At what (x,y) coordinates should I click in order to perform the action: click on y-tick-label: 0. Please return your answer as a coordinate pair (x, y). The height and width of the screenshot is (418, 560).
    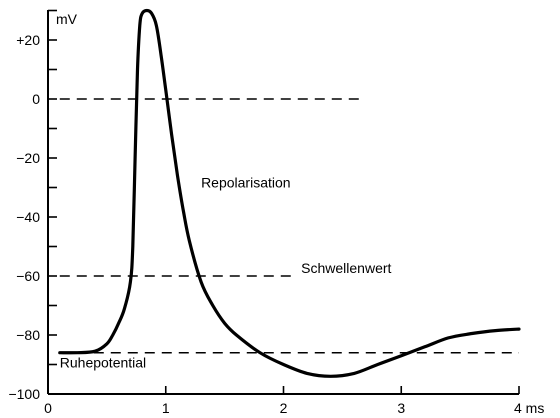
    Looking at the image, I should click on (36, 99).